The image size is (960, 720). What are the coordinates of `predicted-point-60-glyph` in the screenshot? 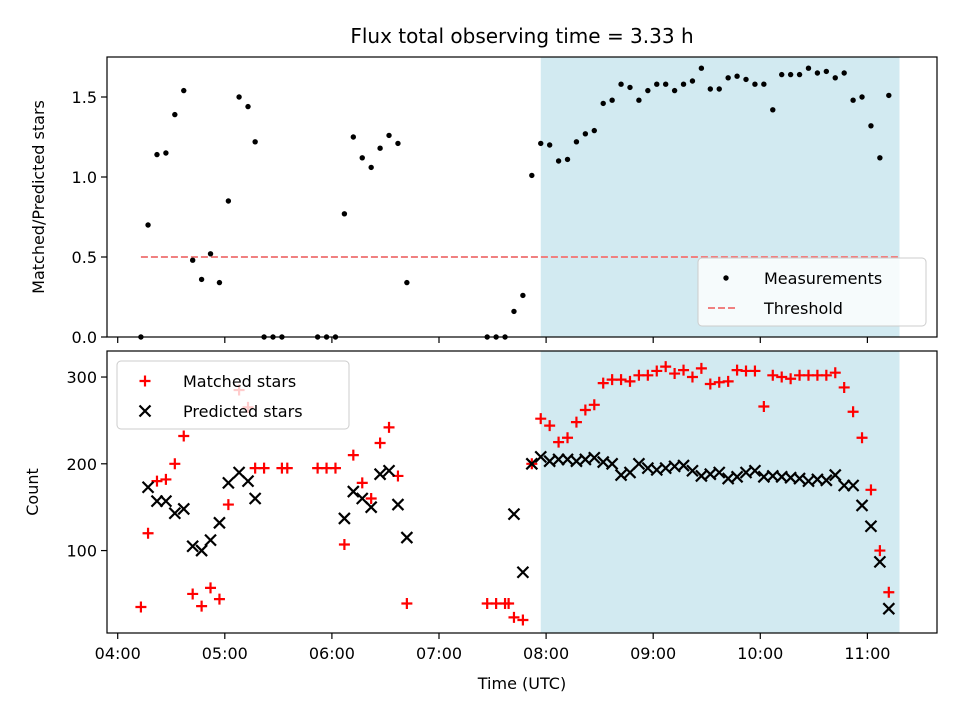 It's located at (862, 505).